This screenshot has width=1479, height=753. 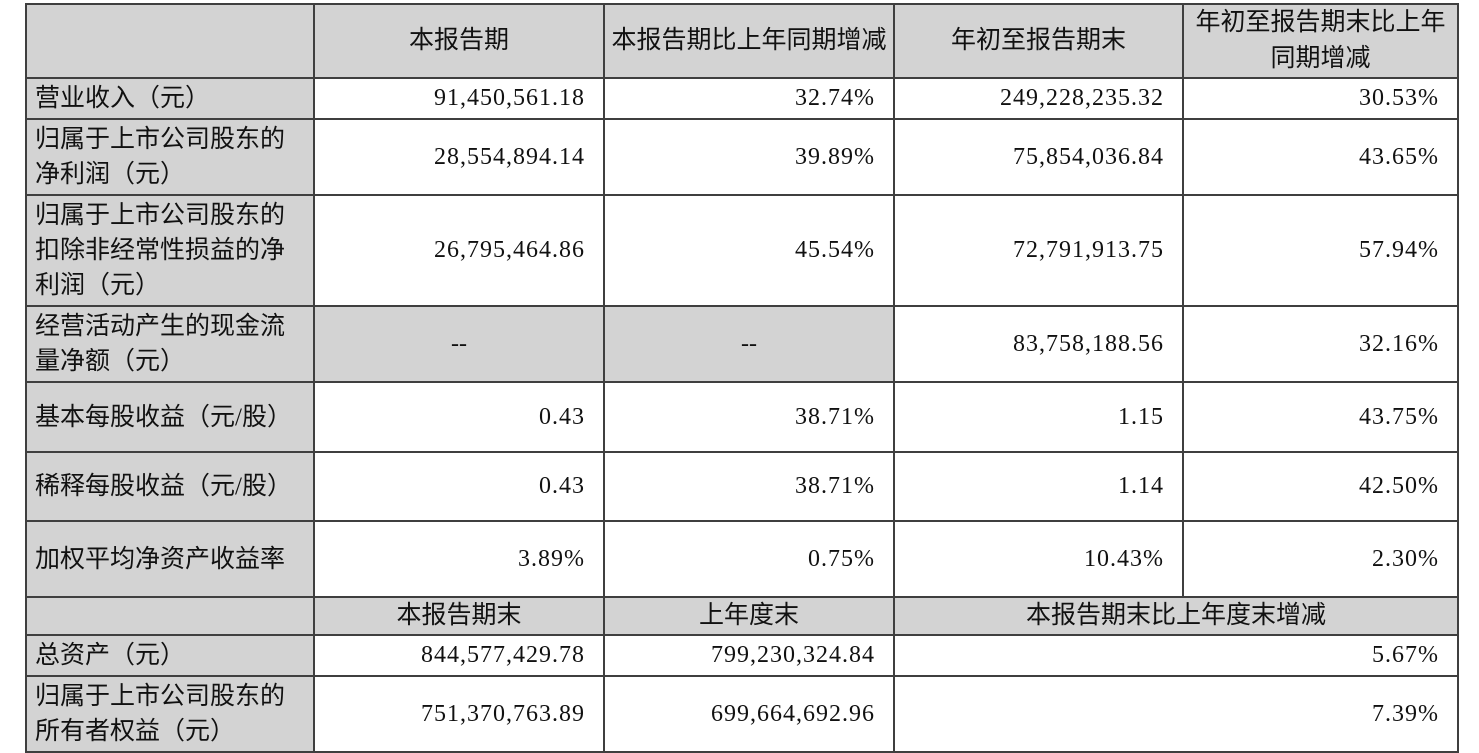 What do you see at coordinates (459, 714) in the screenshot?
I see `value-cell: 751,370,763.89` at bounding box center [459, 714].